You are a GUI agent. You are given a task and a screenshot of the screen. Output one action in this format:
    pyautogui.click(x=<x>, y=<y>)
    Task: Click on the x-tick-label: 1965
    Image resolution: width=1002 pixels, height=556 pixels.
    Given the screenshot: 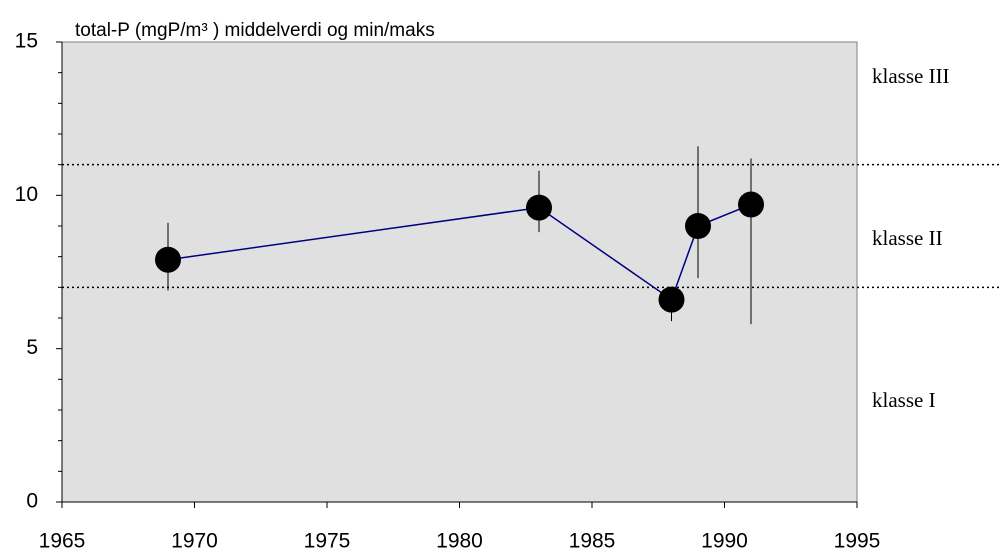 What is the action you would take?
    pyautogui.click(x=62, y=541)
    